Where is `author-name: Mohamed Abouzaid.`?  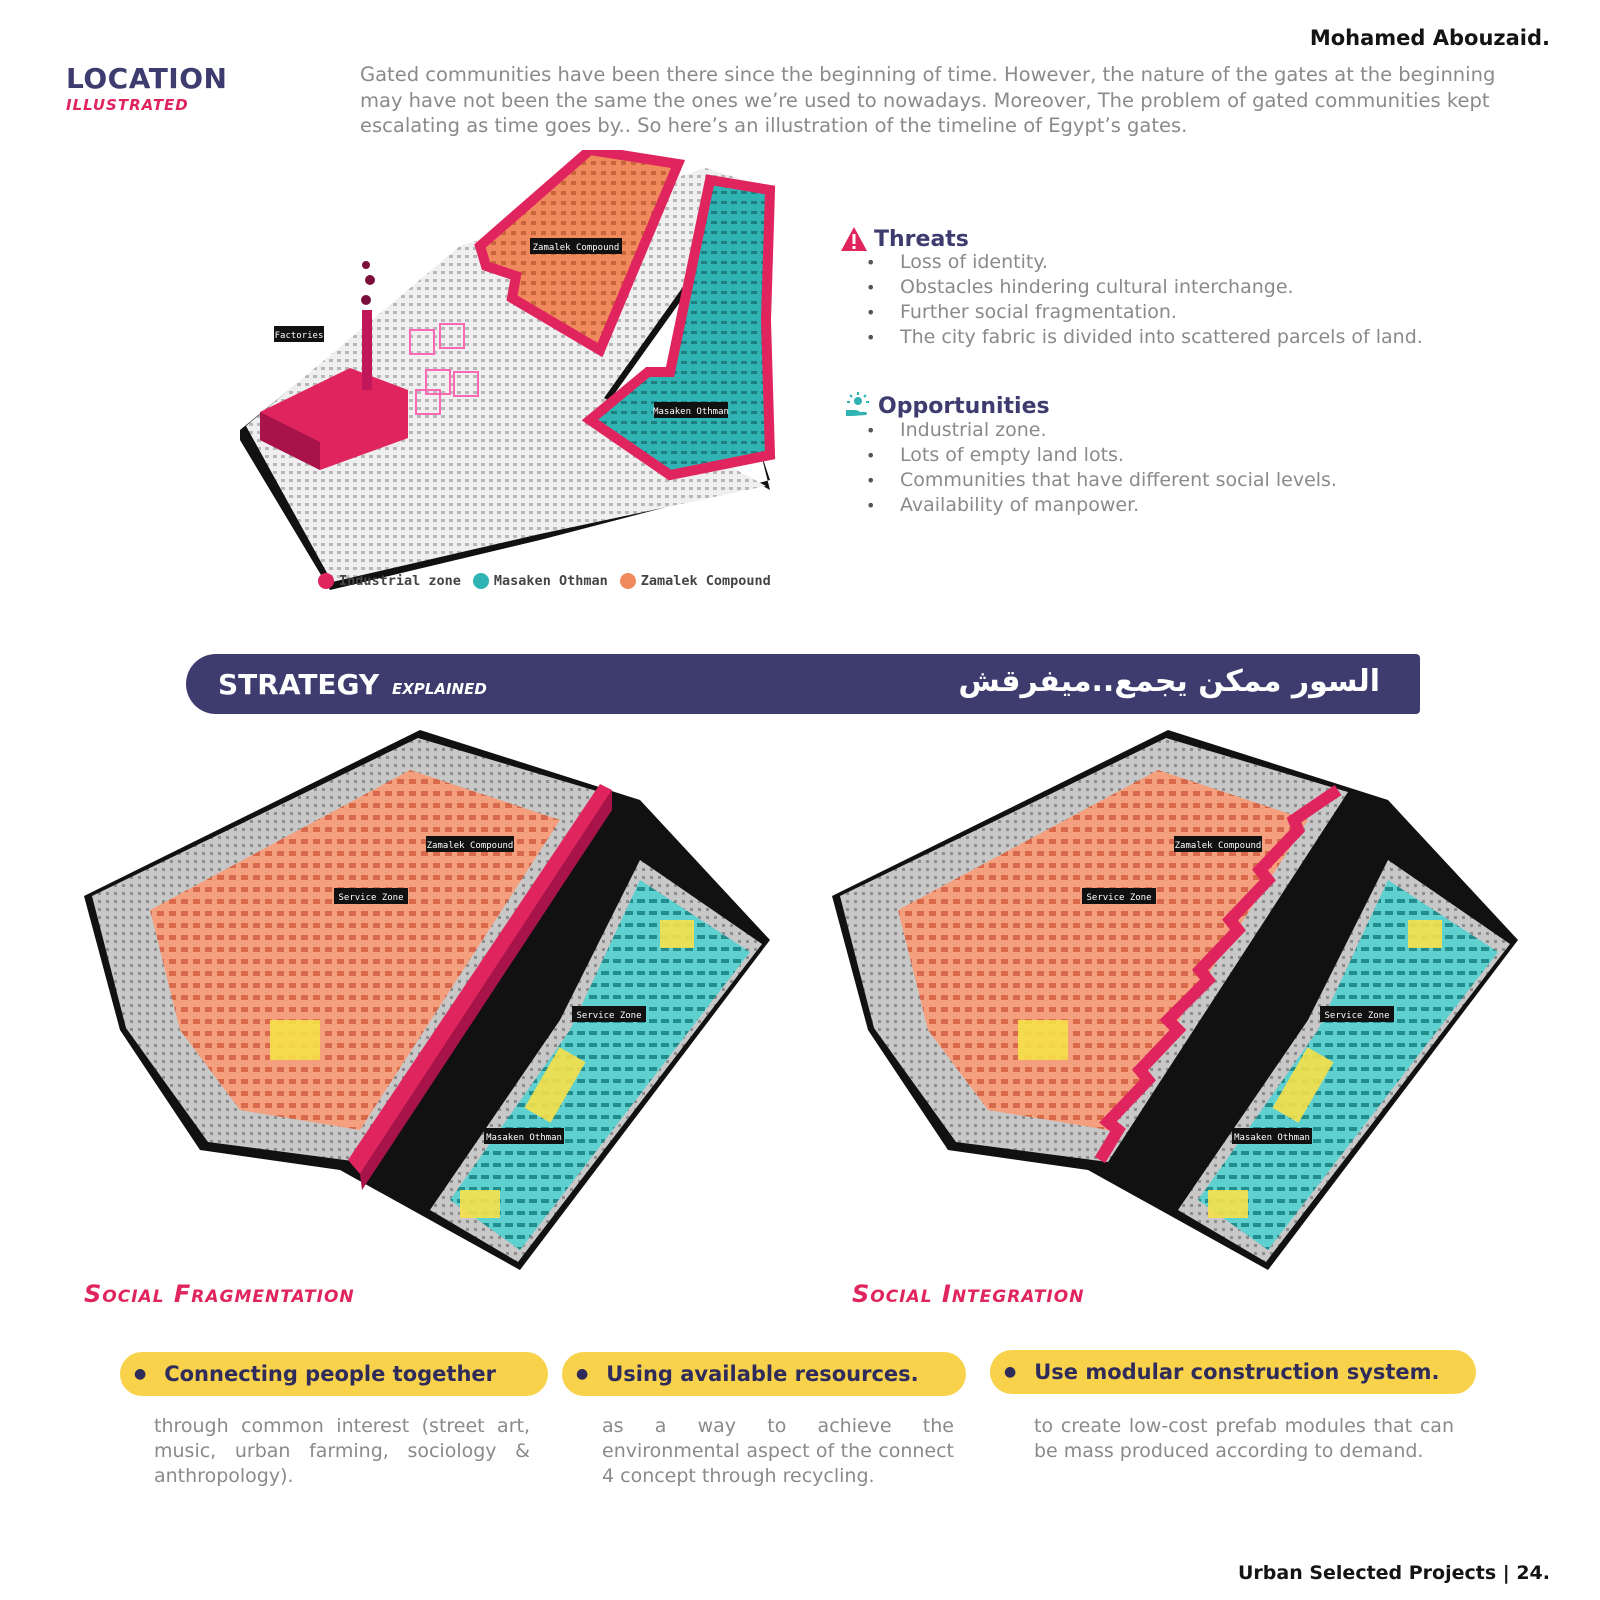
author-name: Mohamed Abouzaid. is located at coordinates (1429, 38).